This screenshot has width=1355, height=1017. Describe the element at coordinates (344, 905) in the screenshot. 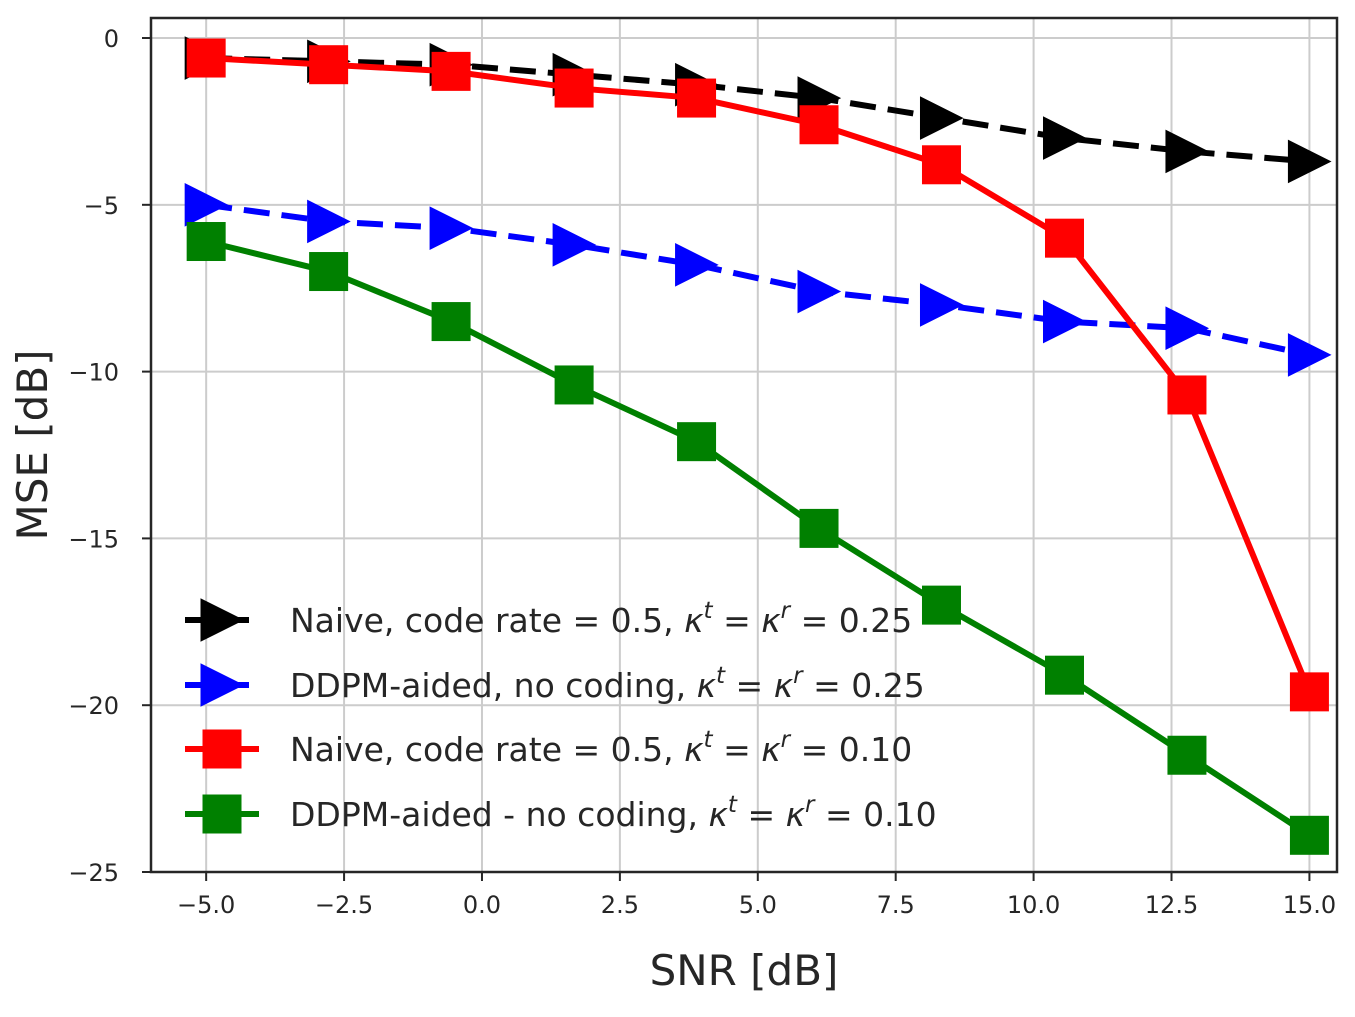

I see `x-tick-label: −2.5` at that location.